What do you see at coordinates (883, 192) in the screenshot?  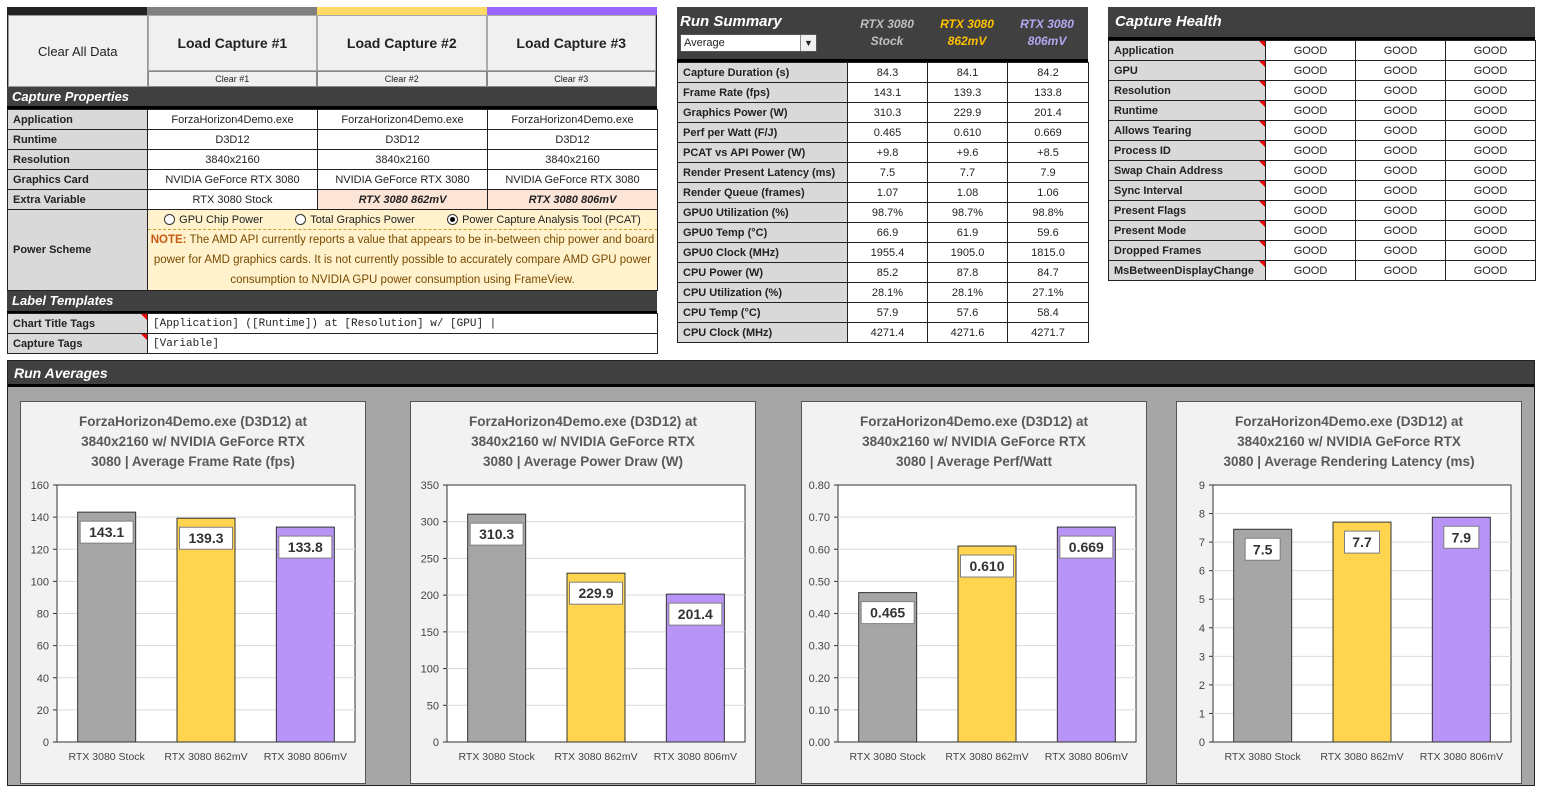 I see `table-row: Render Queue (frames) 1.07 1.08 1.06` at bounding box center [883, 192].